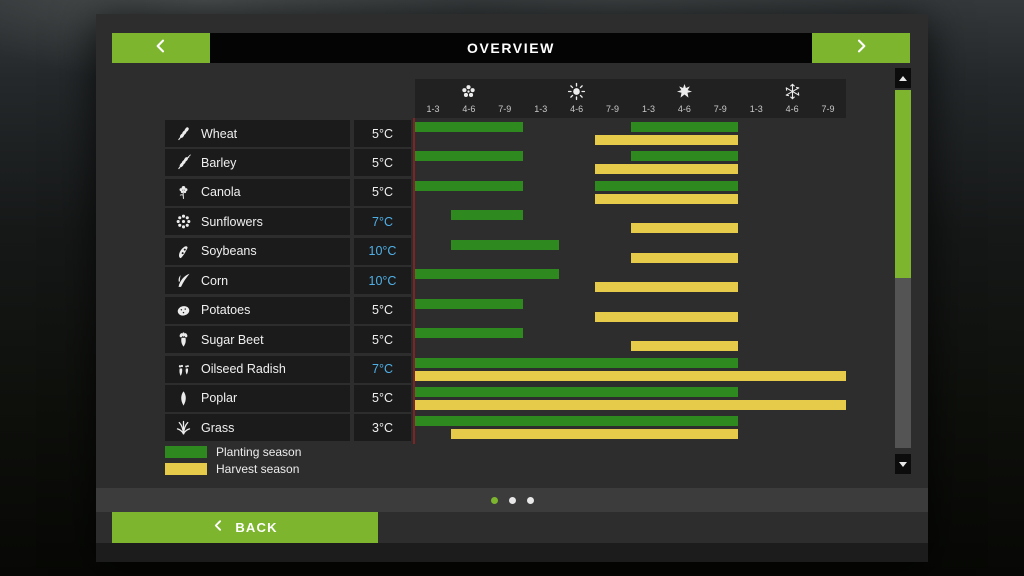  I want to click on crop-name: Canola, so click(221, 192).